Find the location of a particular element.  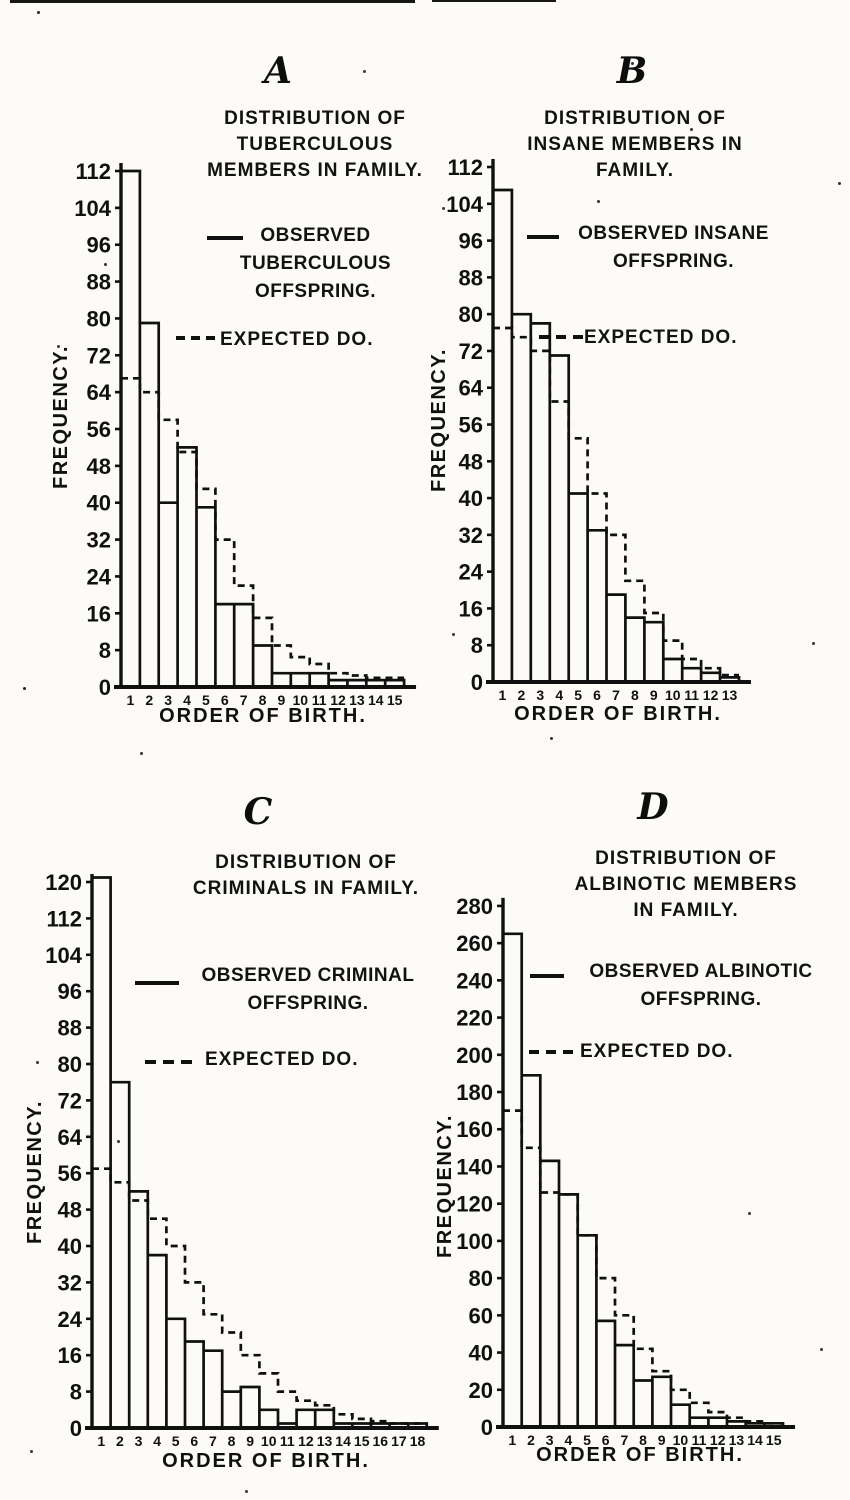

y-tick-label: 280 is located at coordinates (474, 906).